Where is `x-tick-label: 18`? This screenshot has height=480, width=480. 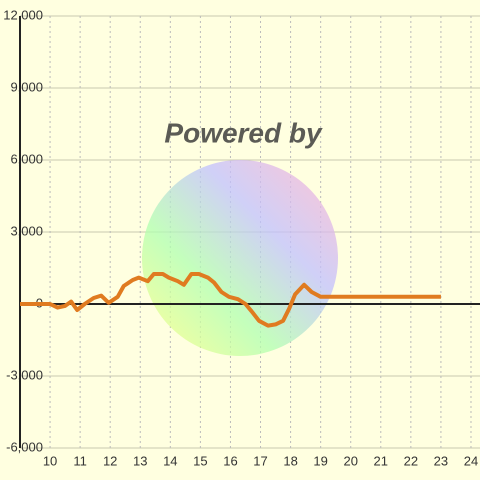 x-tick-label: 18 is located at coordinates (290, 460).